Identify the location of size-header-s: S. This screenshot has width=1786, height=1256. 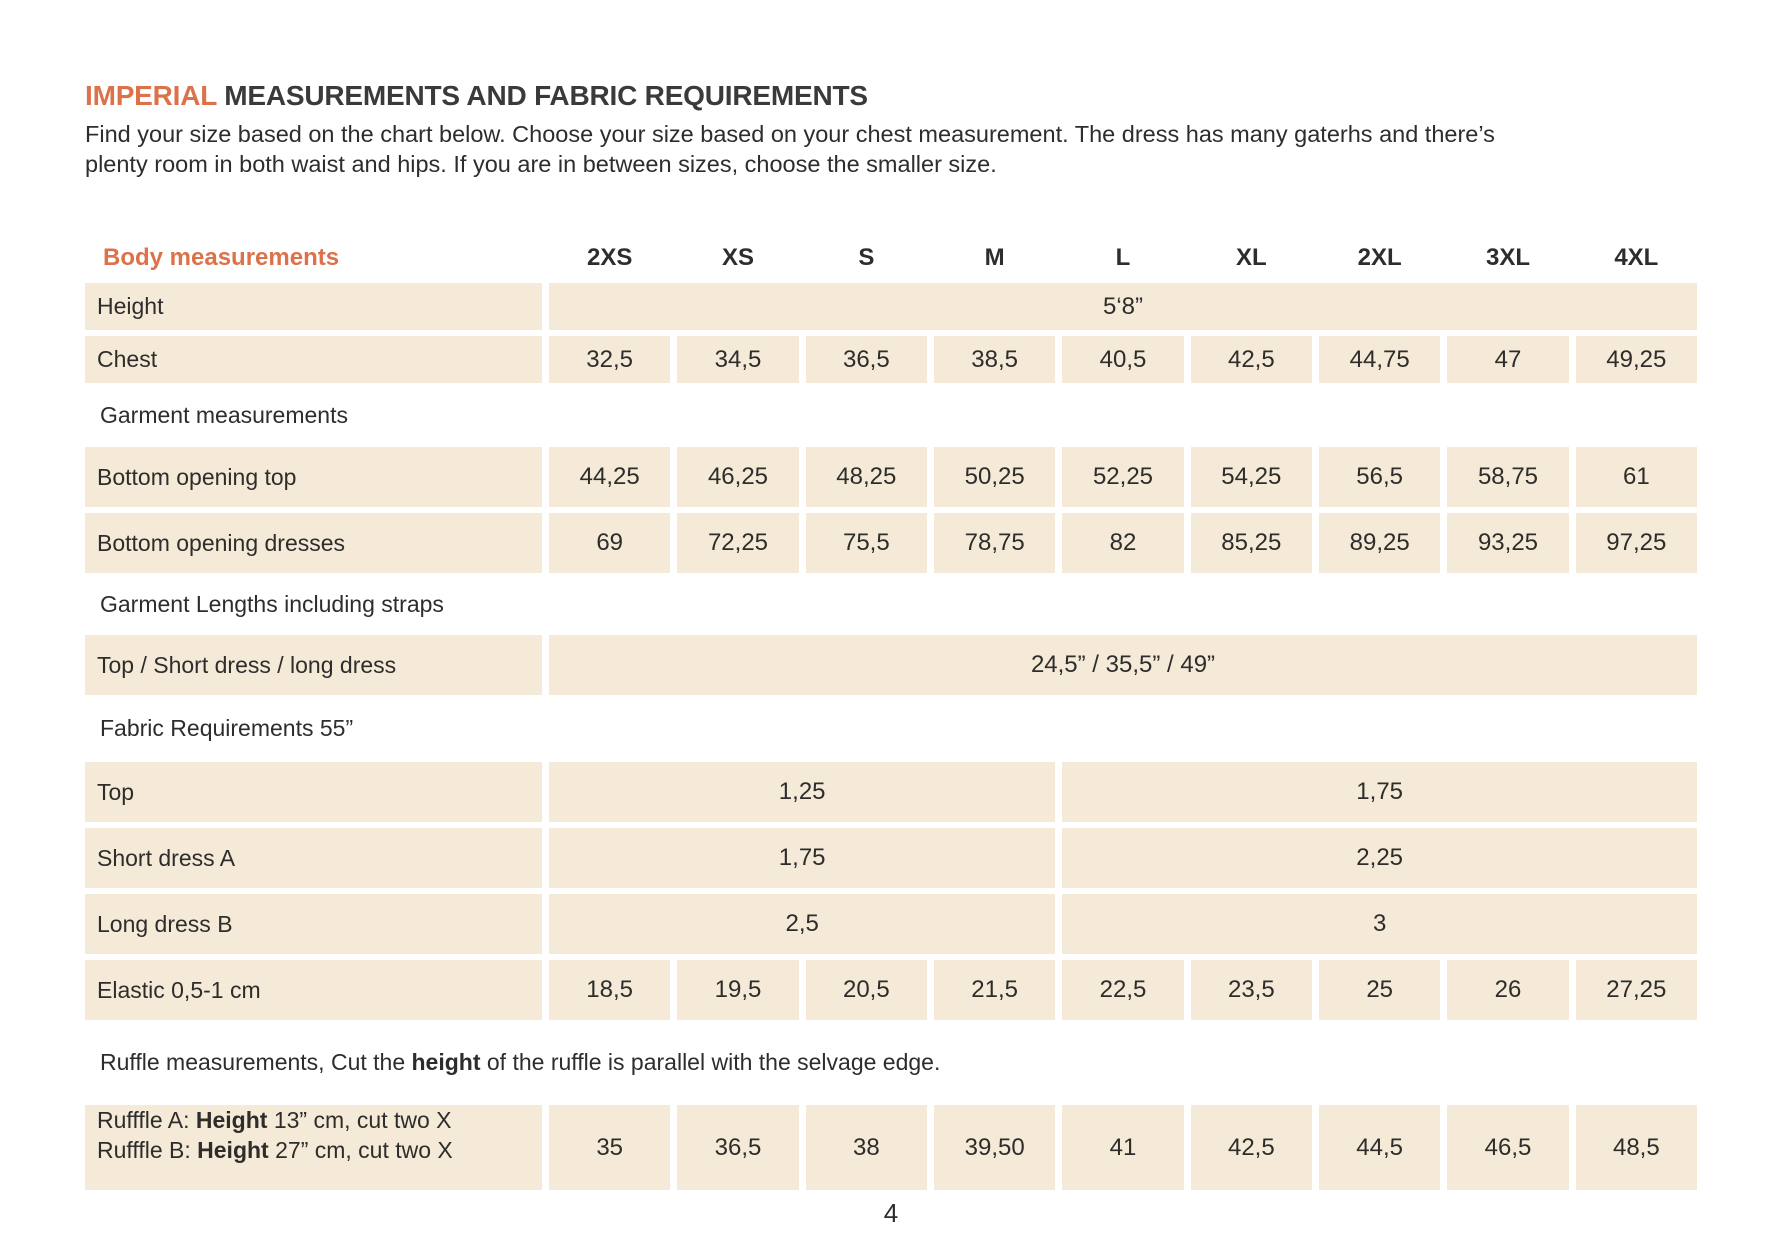
(866, 257).